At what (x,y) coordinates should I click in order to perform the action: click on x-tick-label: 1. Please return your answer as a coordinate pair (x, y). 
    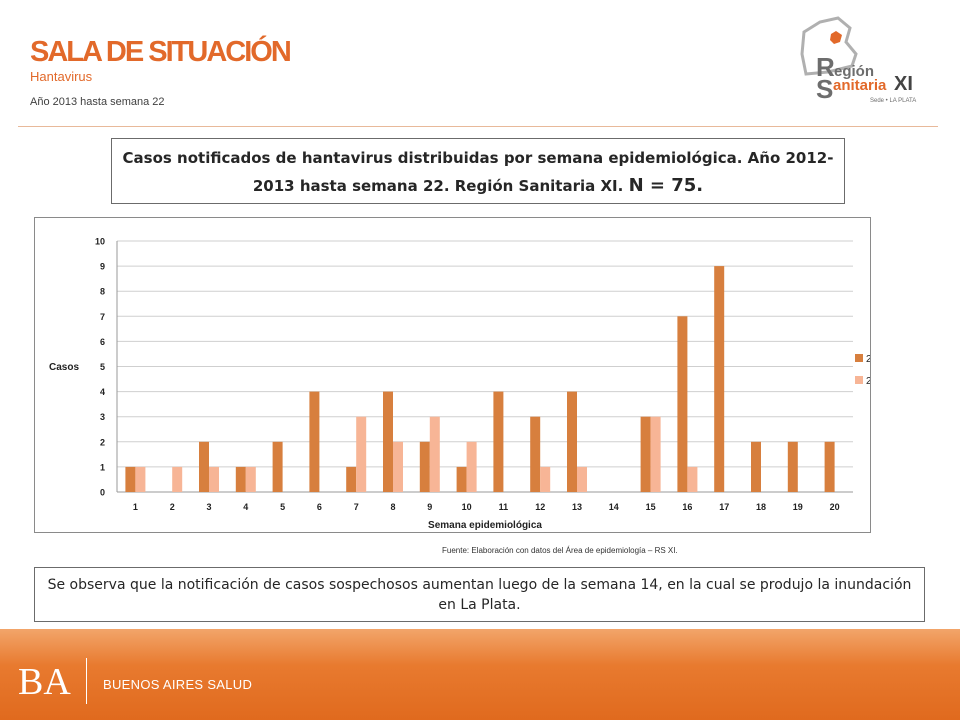
    Looking at the image, I should click on (135, 507).